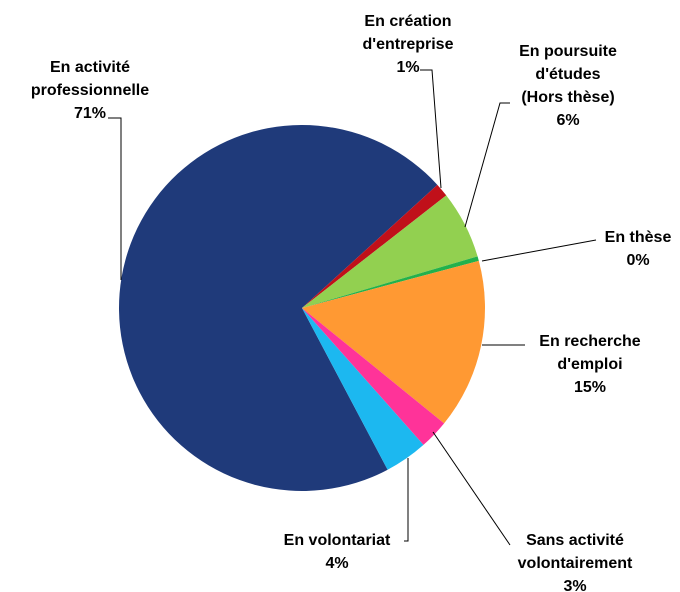 This screenshot has width=680, height=592. I want to click on slice-label: d'études, so click(567, 74).